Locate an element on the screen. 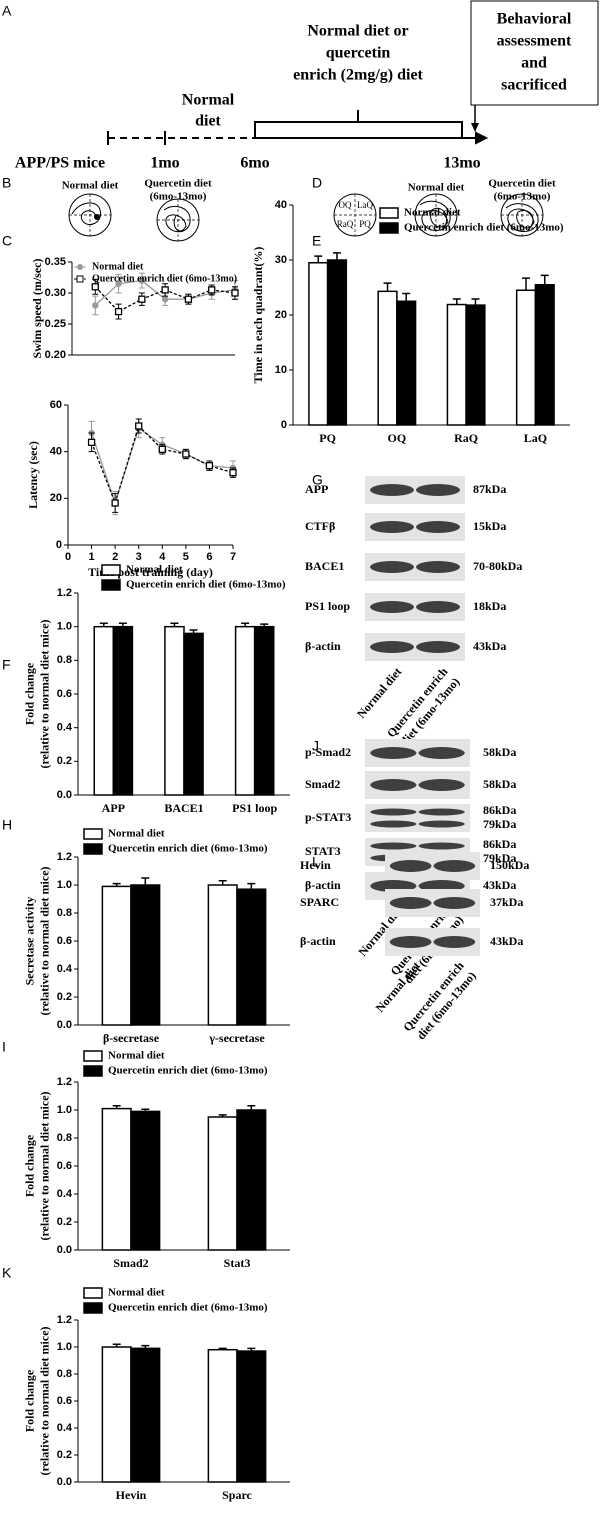  quadrant-label: LaQ is located at coordinates (365, 205).